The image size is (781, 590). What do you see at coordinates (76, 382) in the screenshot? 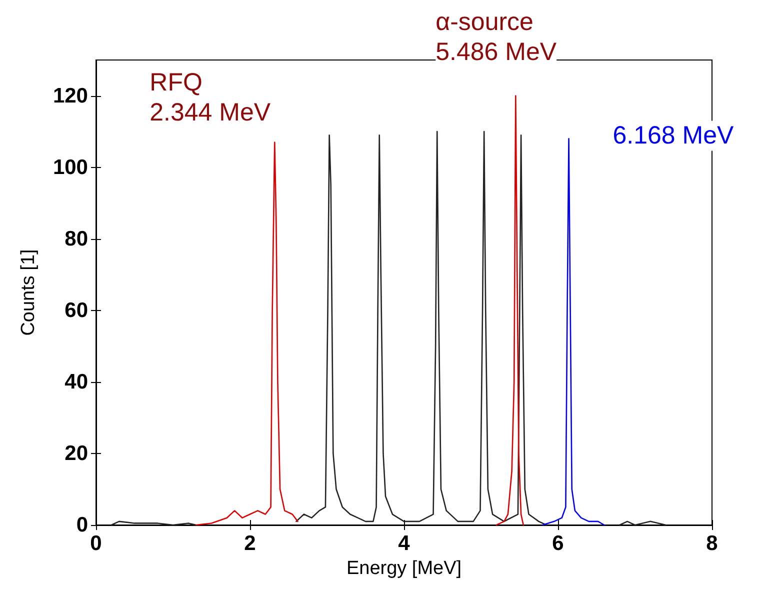
I see `y-tick-label: 40` at bounding box center [76, 382].